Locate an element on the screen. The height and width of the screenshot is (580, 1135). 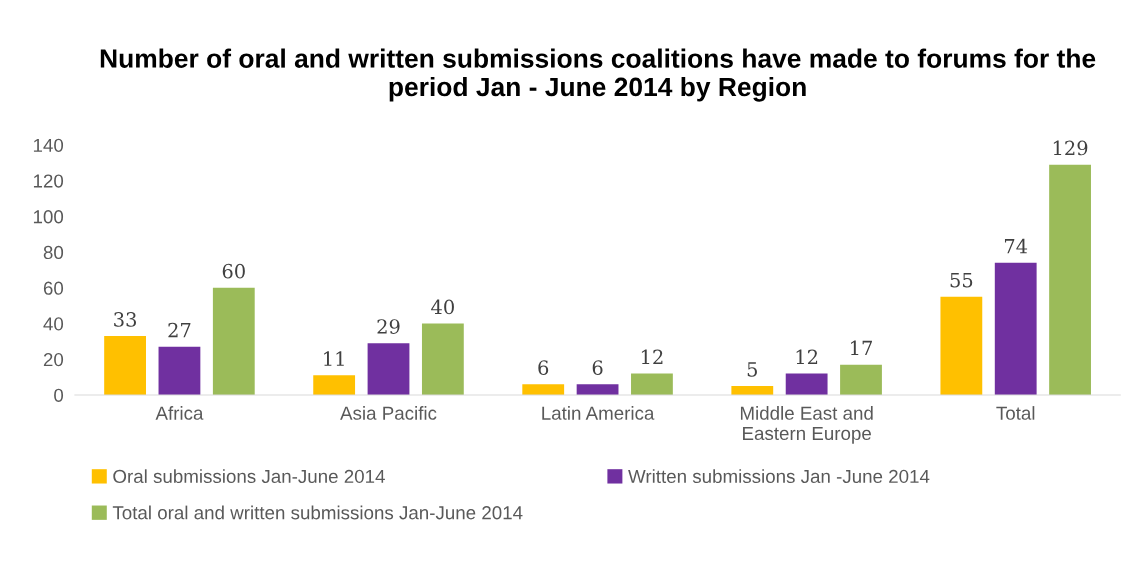
y-tick-label: 40 is located at coordinates (53, 324).